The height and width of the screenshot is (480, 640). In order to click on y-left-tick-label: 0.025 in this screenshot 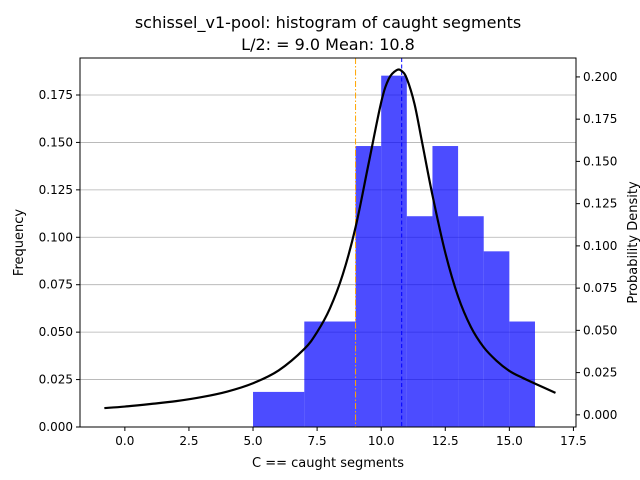, I will do `click(56, 380)`.